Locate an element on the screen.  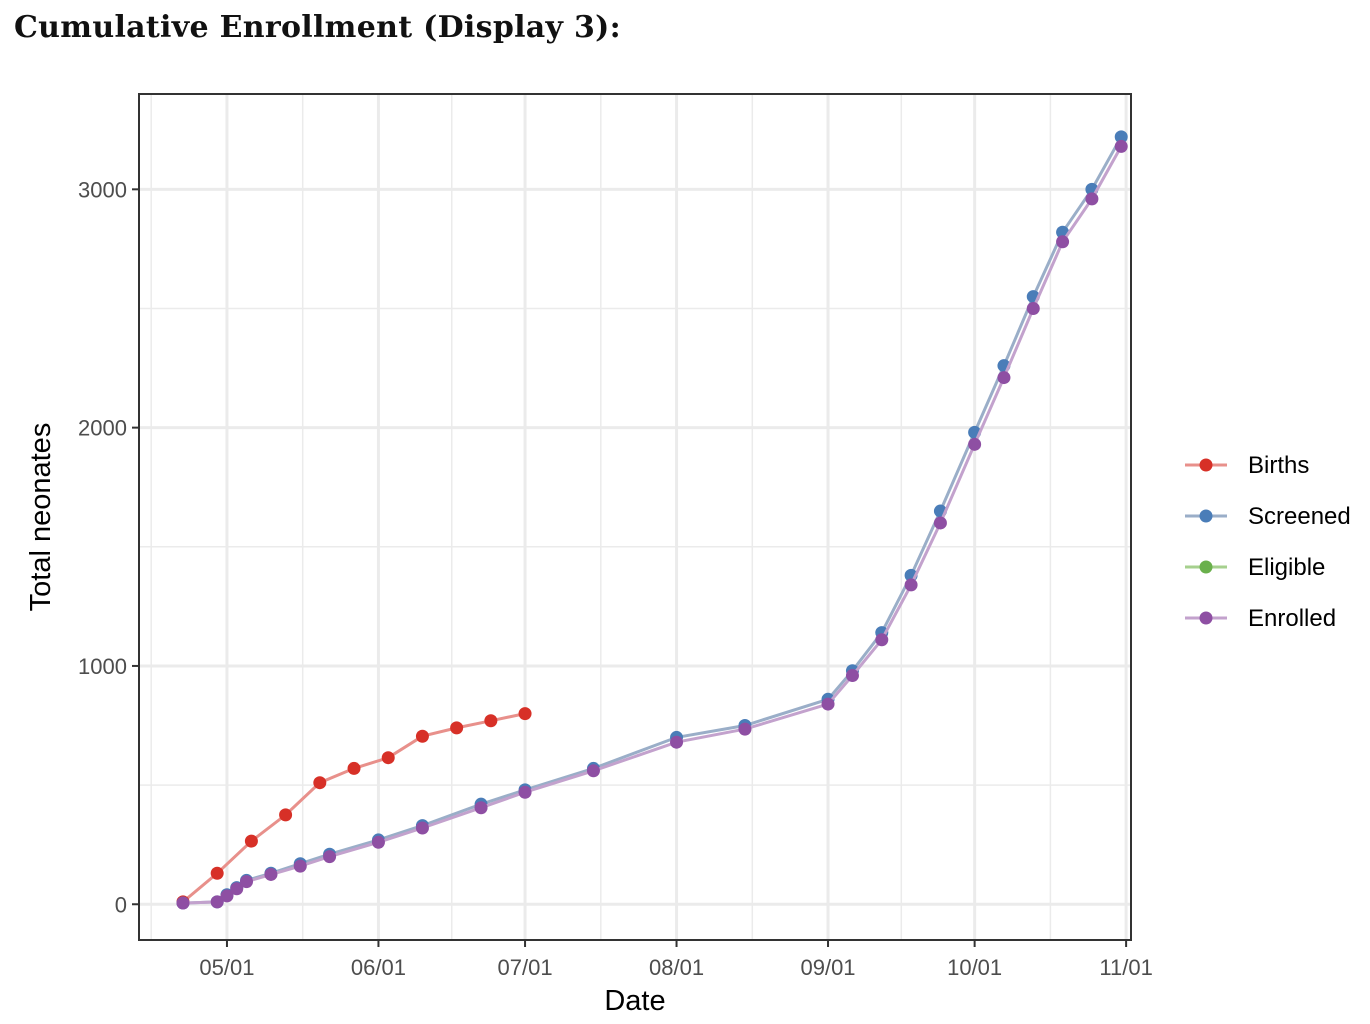
legend-label: Enrolled is located at coordinates (1292, 618).